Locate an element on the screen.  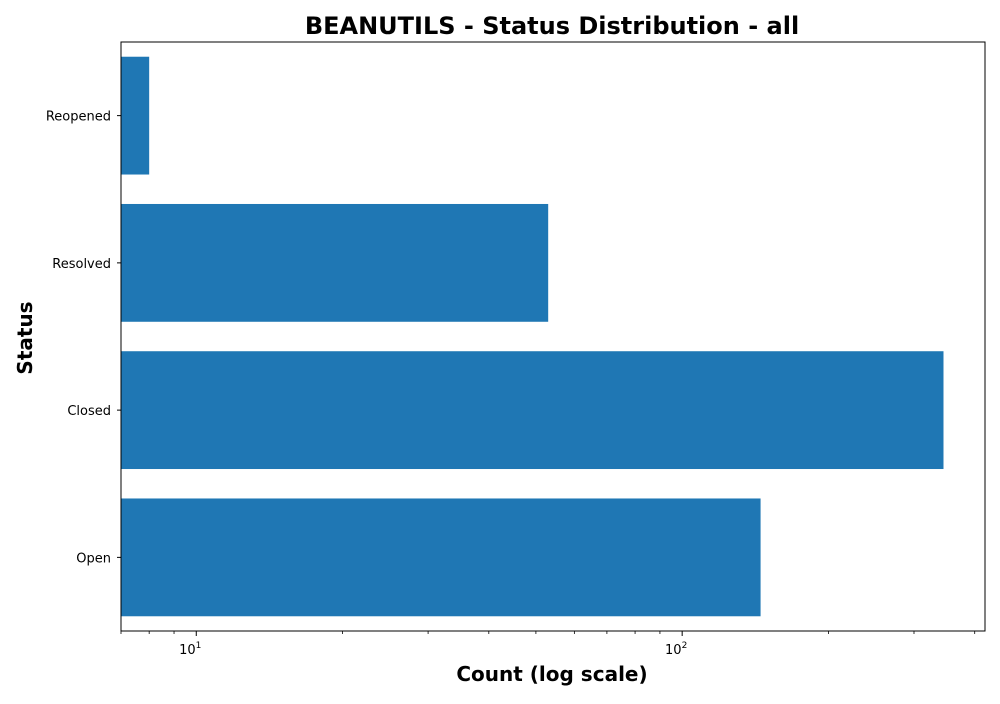
bar-open is located at coordinates (441, 557).